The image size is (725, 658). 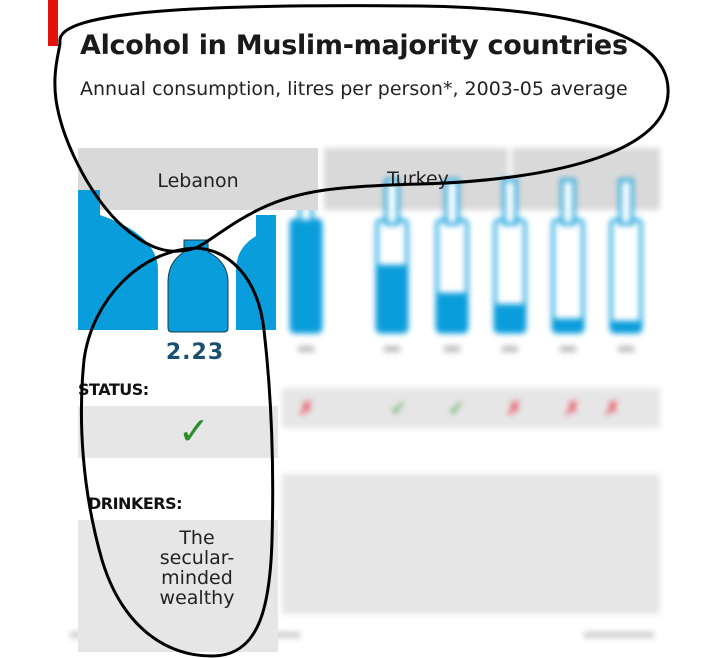 I want to click on drinkers-line: wealthy, so click(x=197, y=598).